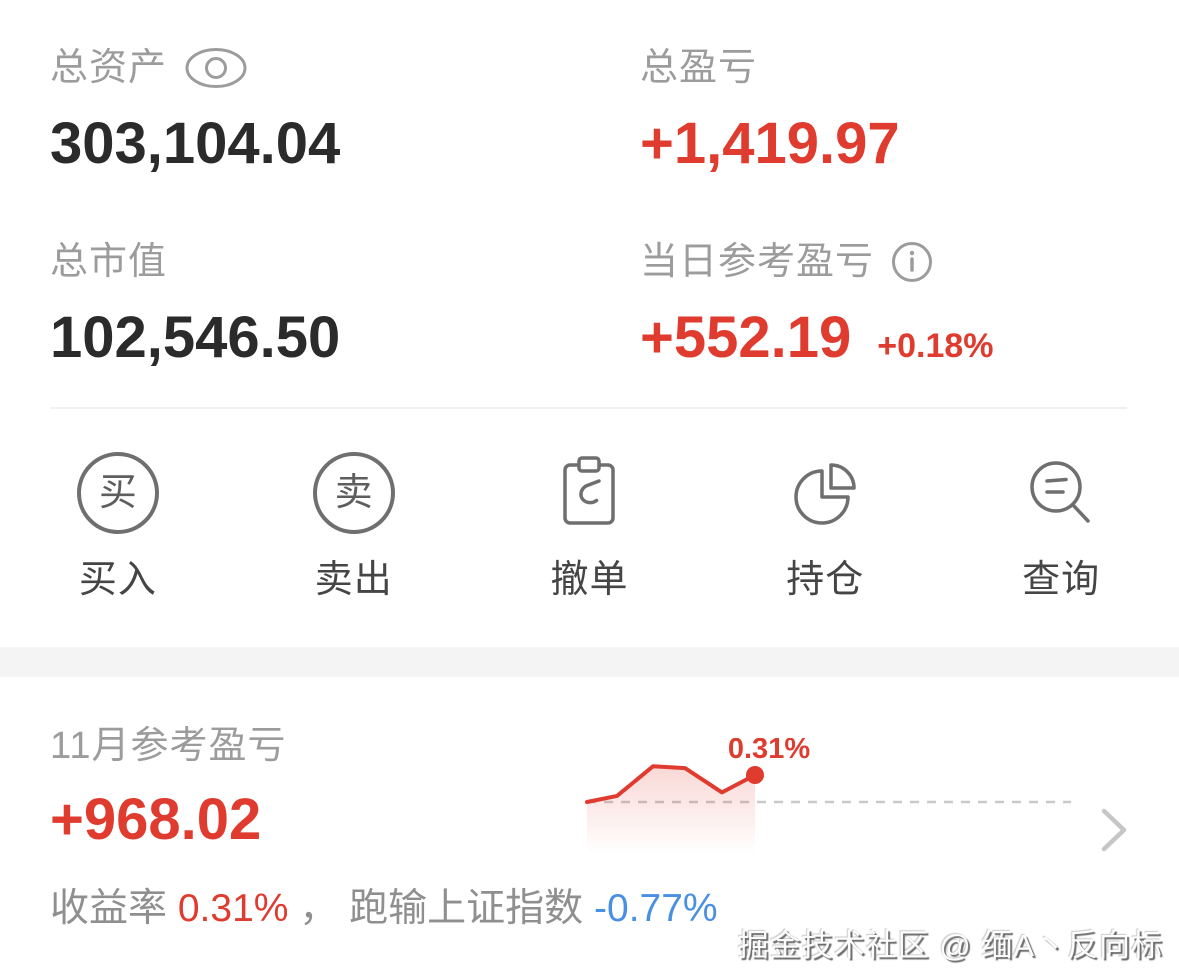  I want to click on total-assets-cell: 总资产 303,104.04, so click(195, 111).